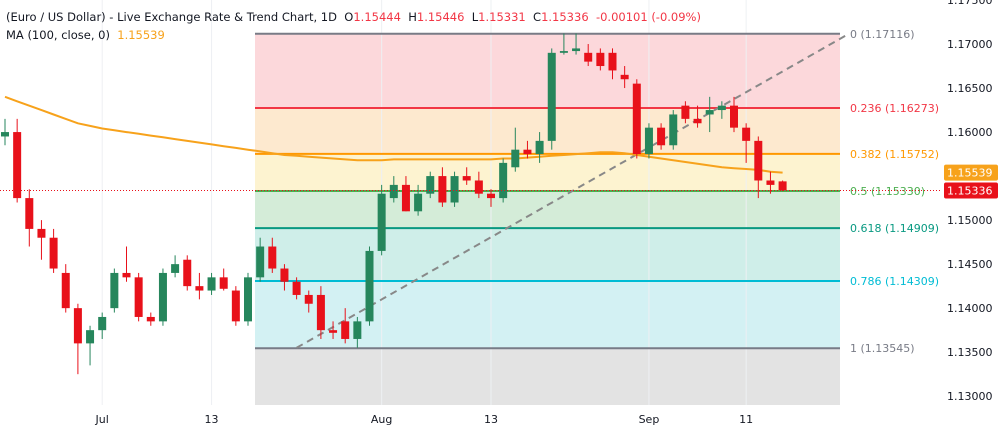  Describe the element at coordinates (894, 108) in the screenshot. I see `fib-level-label: 0.236 (1.16273)` at that location.